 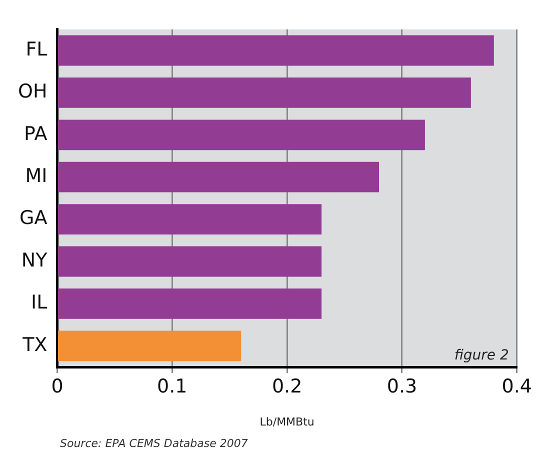 What do you see at coordinates (35, 345) in the screenshot?
I see `y-tick-label: TX` at bounding box center [35, 345].